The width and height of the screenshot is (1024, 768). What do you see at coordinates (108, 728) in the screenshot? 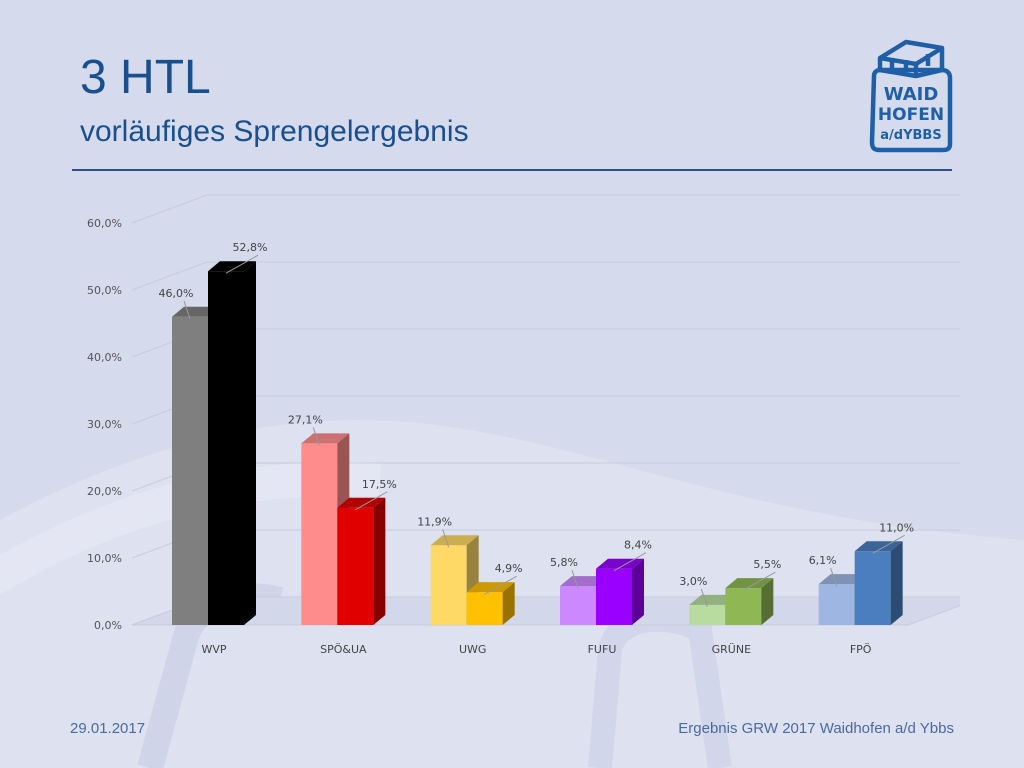
I see `footer-date: 29.01.2017` at bounding box center [108, 728].